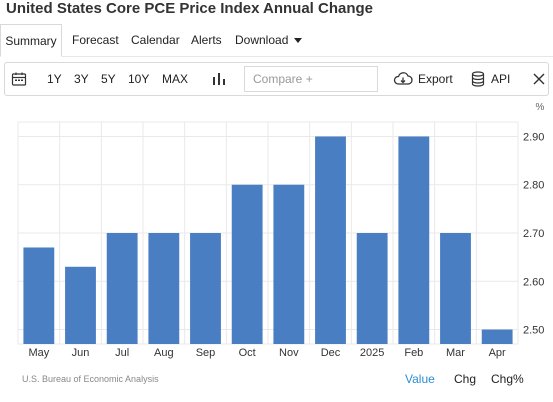  I want to click on y-tick-label: 2.80, so click(533, 186).